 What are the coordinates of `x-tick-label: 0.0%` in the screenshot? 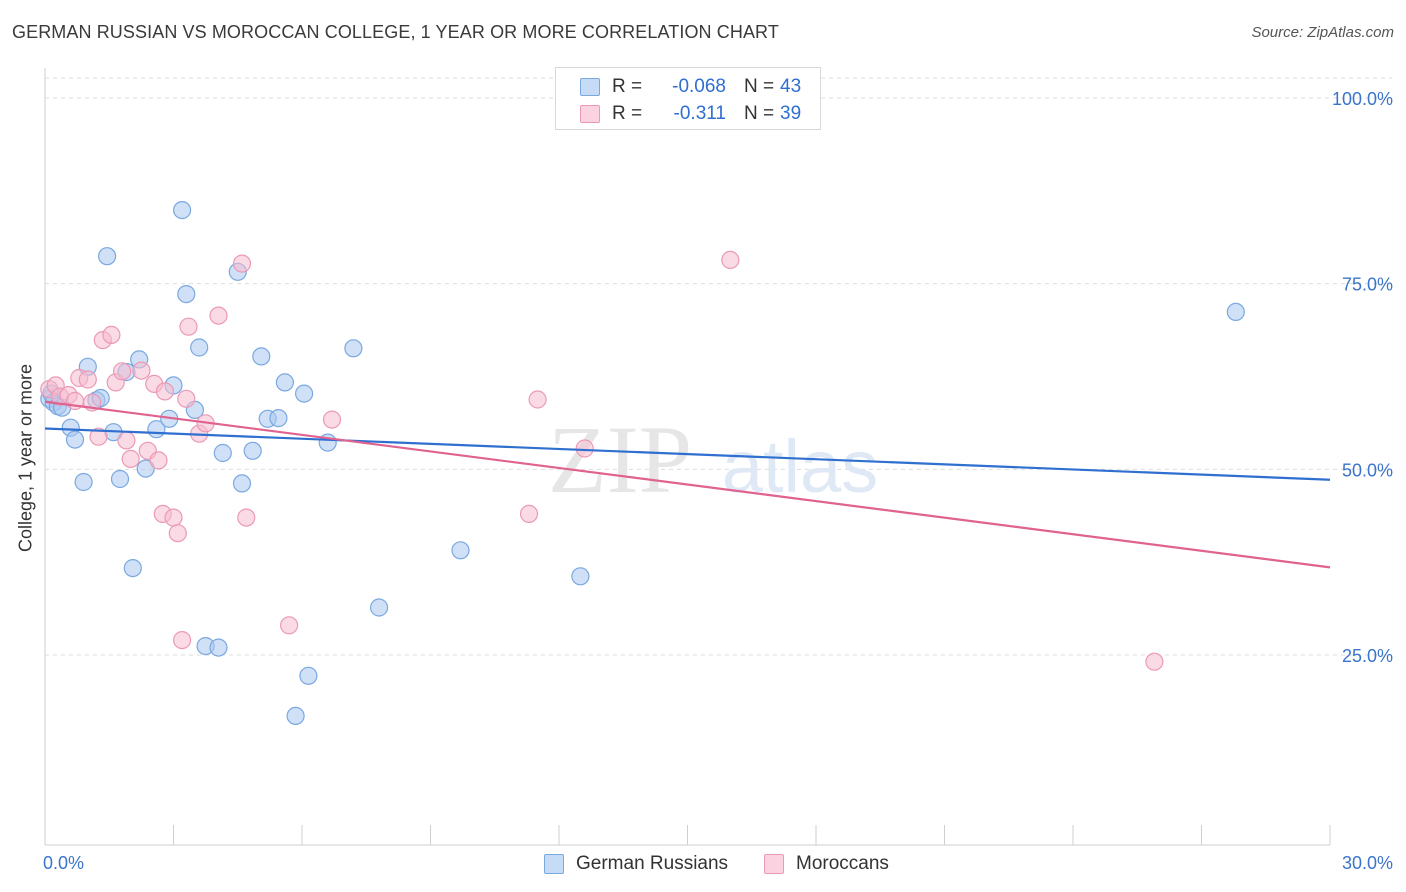 It's located at (63, 863).